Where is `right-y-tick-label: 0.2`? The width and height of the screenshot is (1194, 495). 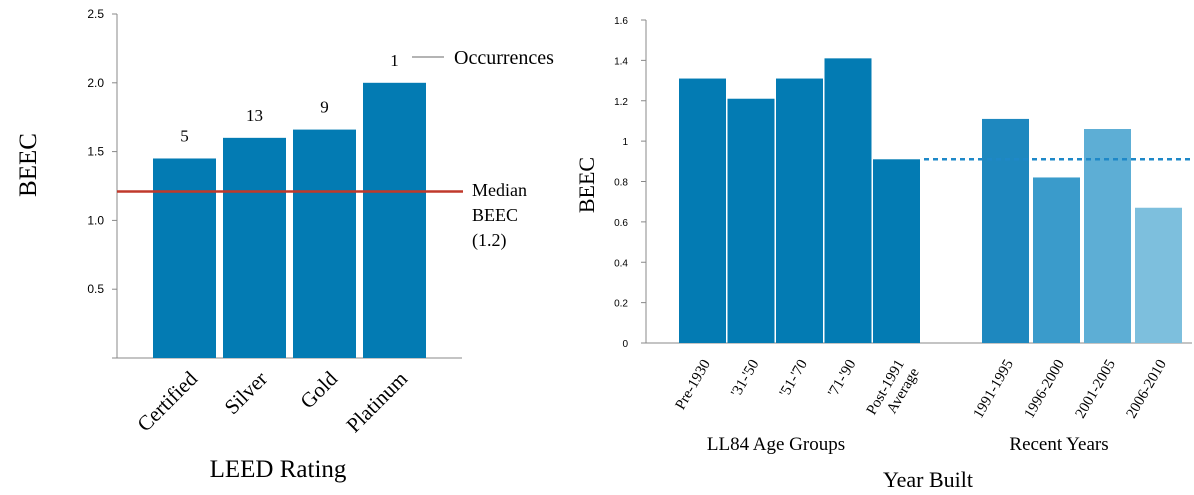
right-y-tick-label: 0.2 is located at coordinates (621, 304).